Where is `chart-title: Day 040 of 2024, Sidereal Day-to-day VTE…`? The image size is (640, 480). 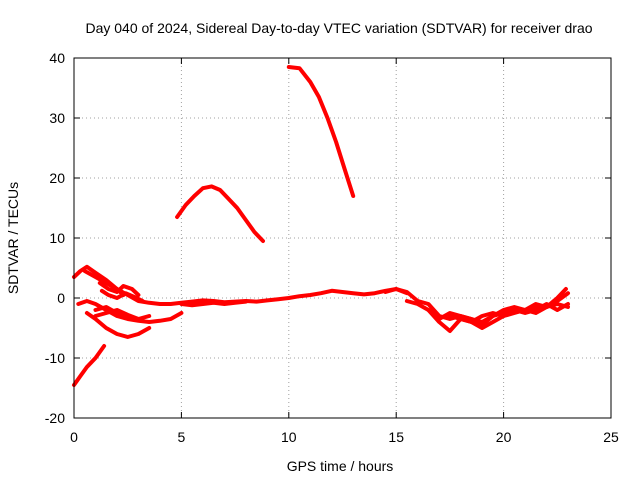
chart-title: Day 040 of 2024, Sidereal Day-to-day VTE… is located at coordinates (338, 28).